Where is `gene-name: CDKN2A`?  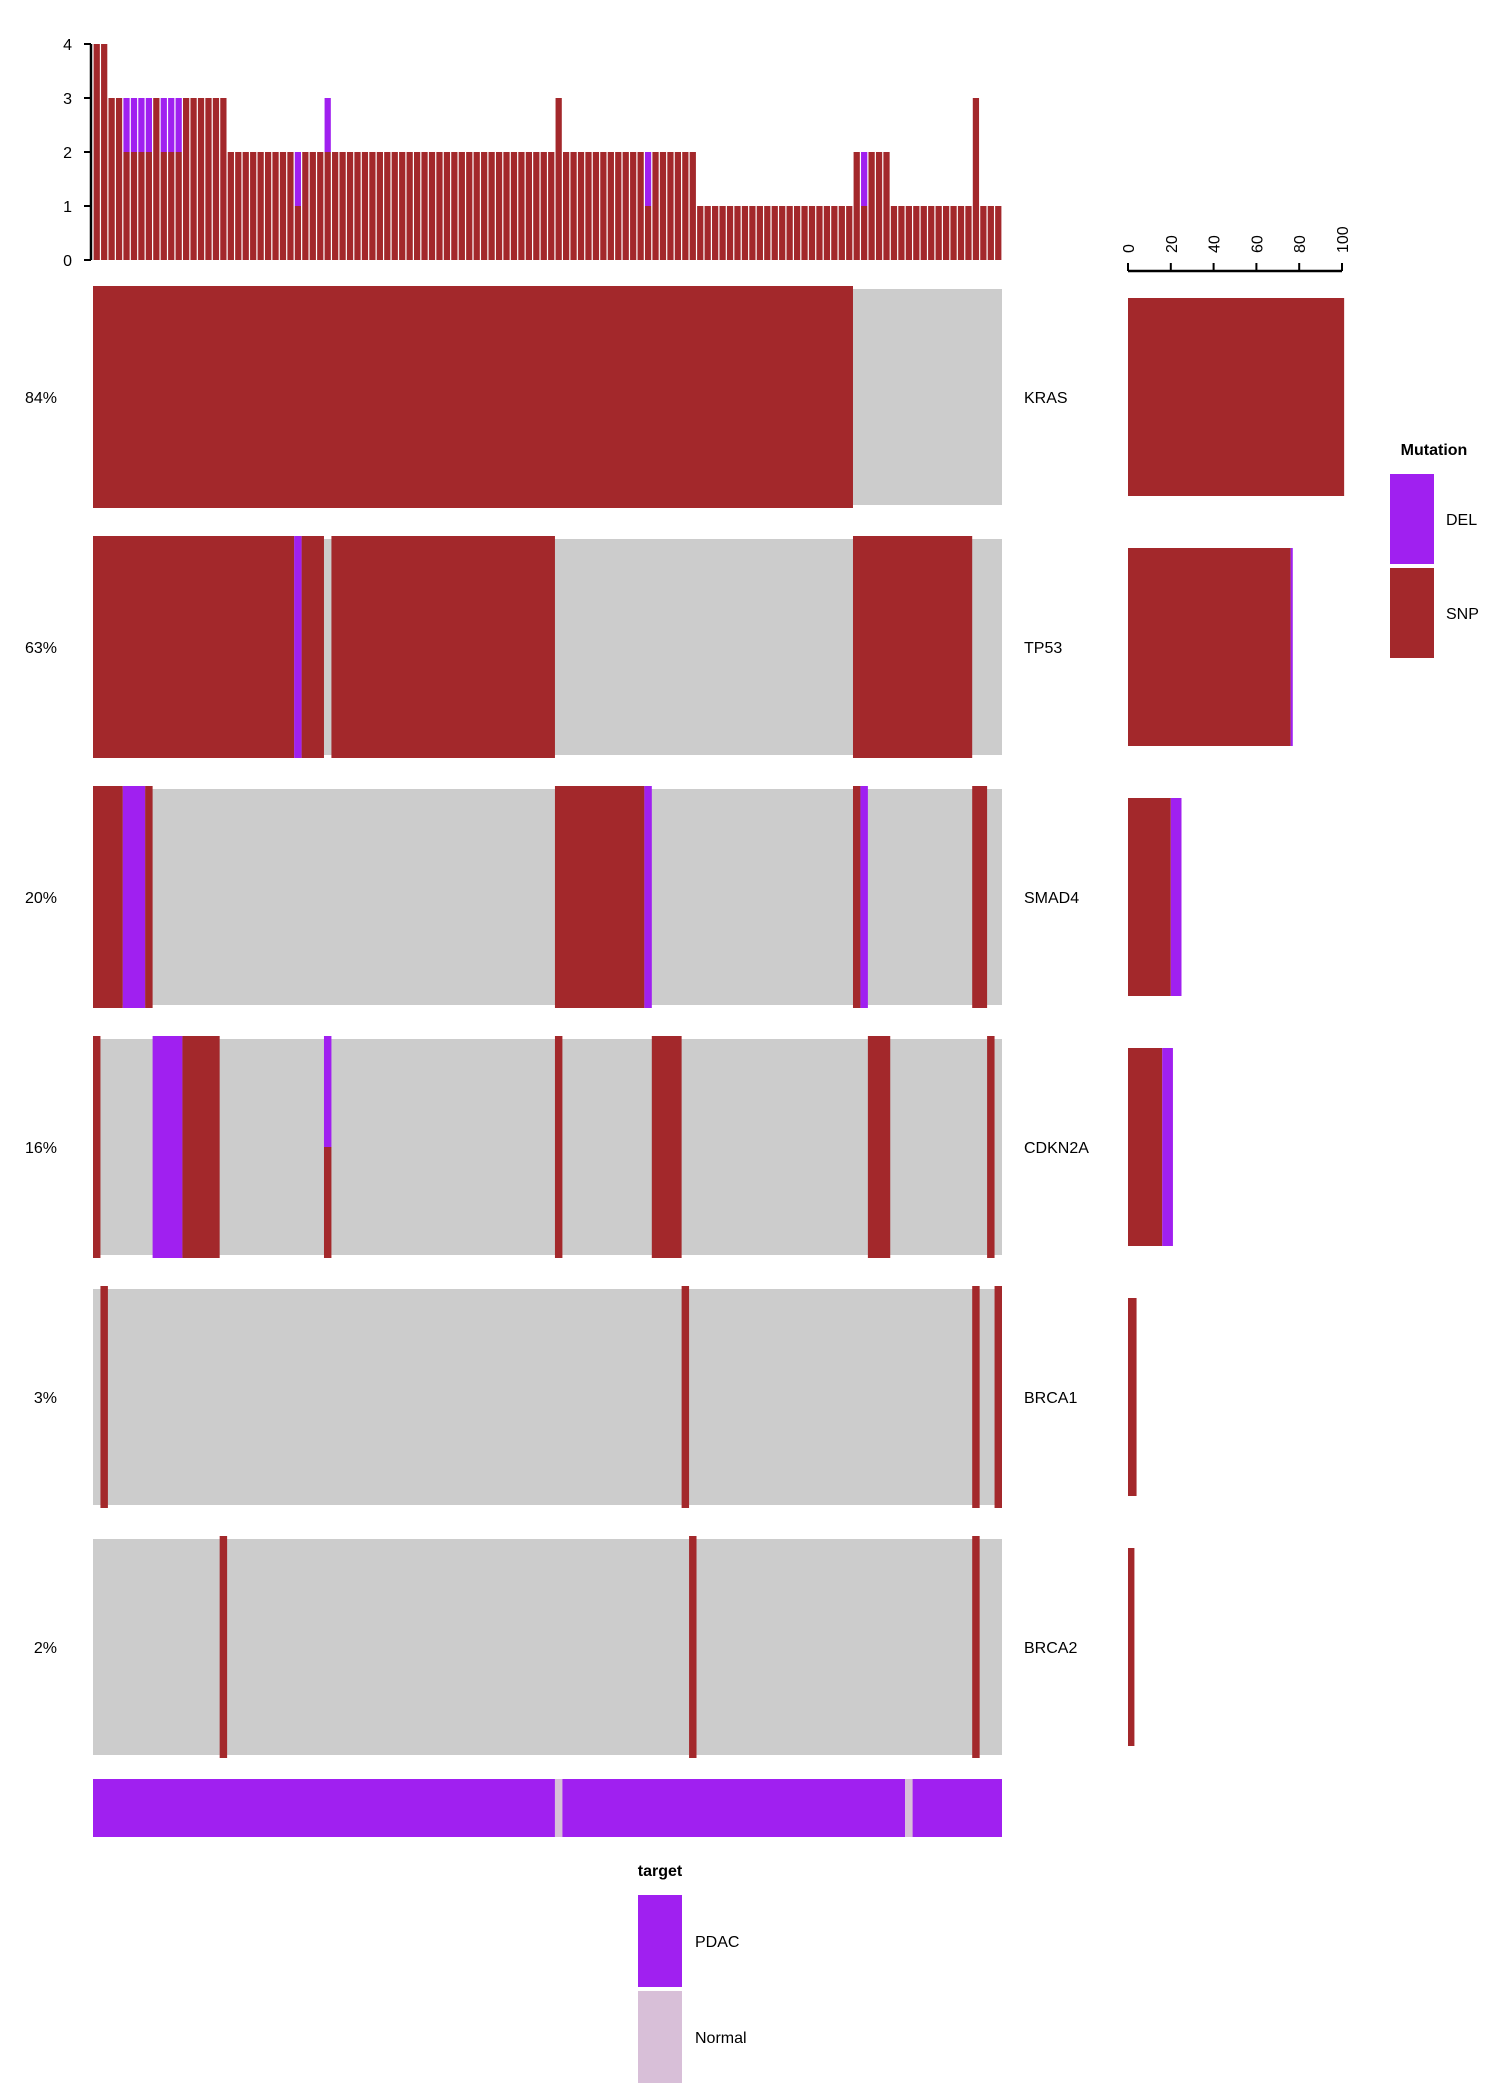 gene-name: CDKN2A is located at coordinates (1056, 1148).